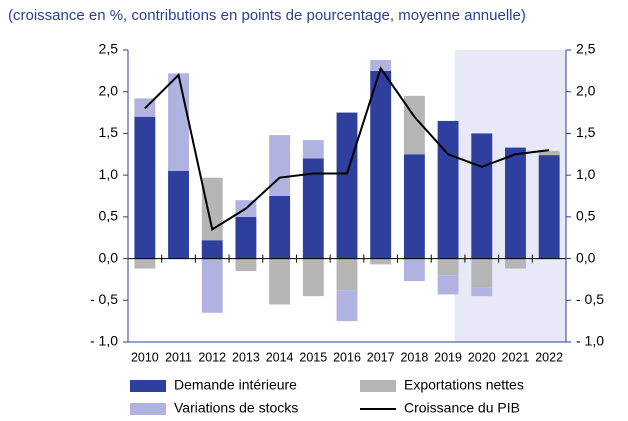  What do you see at coordinates (482, 357) in the screenshot?
I see `x-tick-label: 2020` at bounding box center [482, 357].